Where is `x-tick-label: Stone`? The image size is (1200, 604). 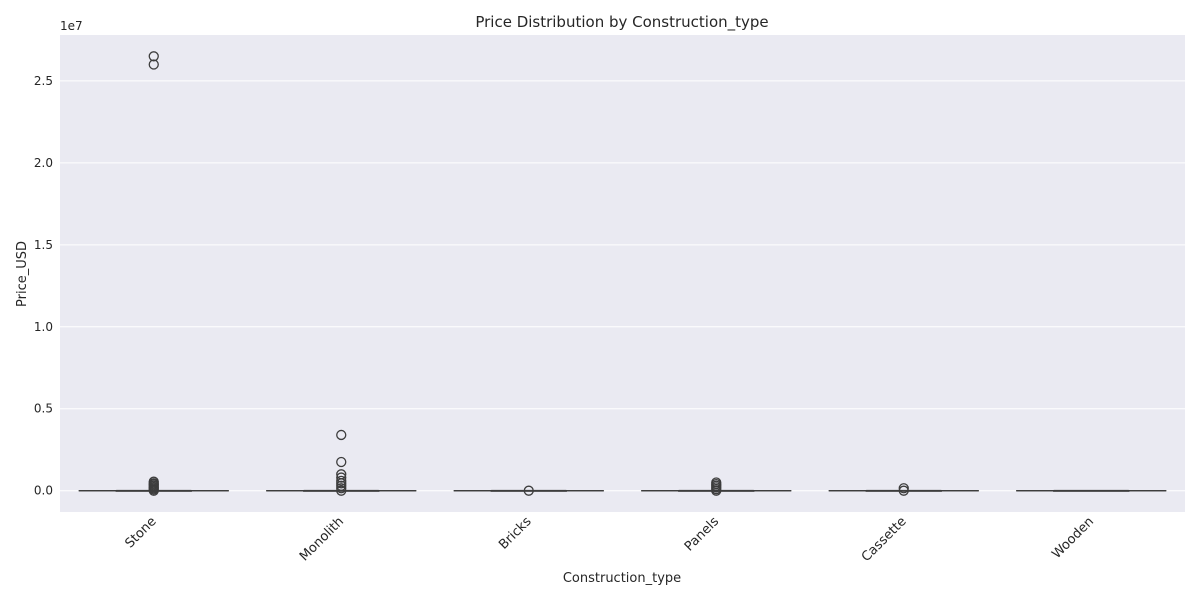
x-tick-label: Stone is located at coordinates (140, 532).